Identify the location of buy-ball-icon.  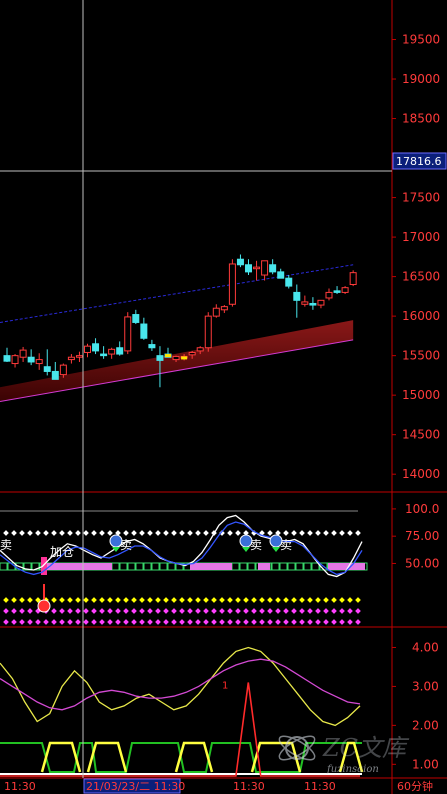
(44, 606).